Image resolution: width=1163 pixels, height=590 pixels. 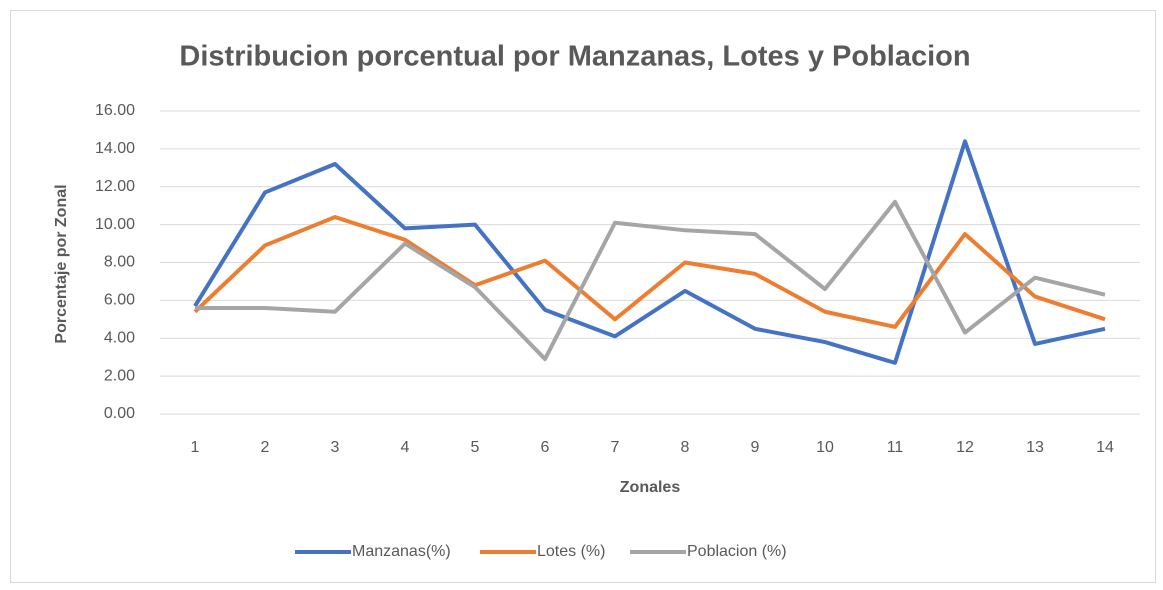 I want to click on y-tick-label: 10.00, so click(x=115, y=224).